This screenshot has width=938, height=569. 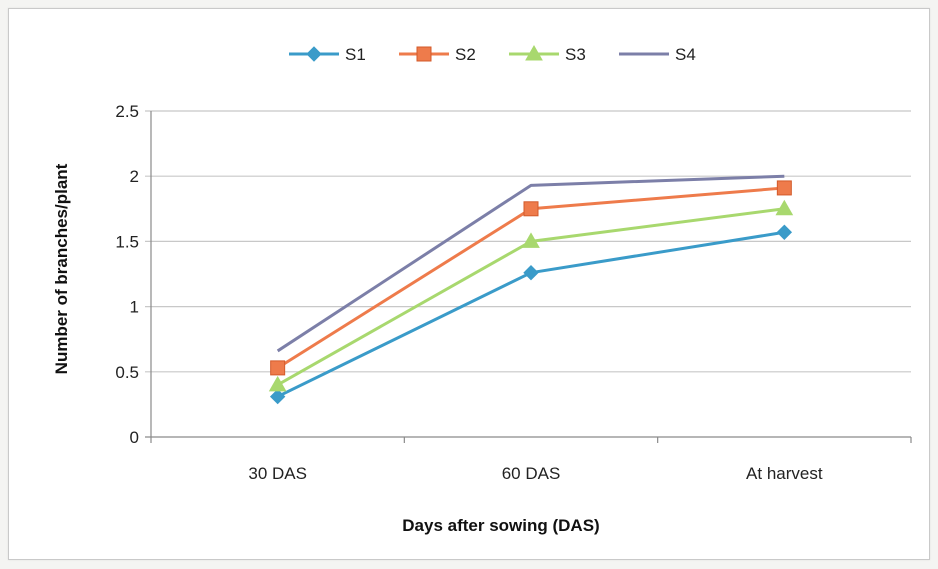 What do you see at coordinates (784, 473) in the screenshot?
I see `x-tick-label: At harvest` at bounding box center [784, 473].